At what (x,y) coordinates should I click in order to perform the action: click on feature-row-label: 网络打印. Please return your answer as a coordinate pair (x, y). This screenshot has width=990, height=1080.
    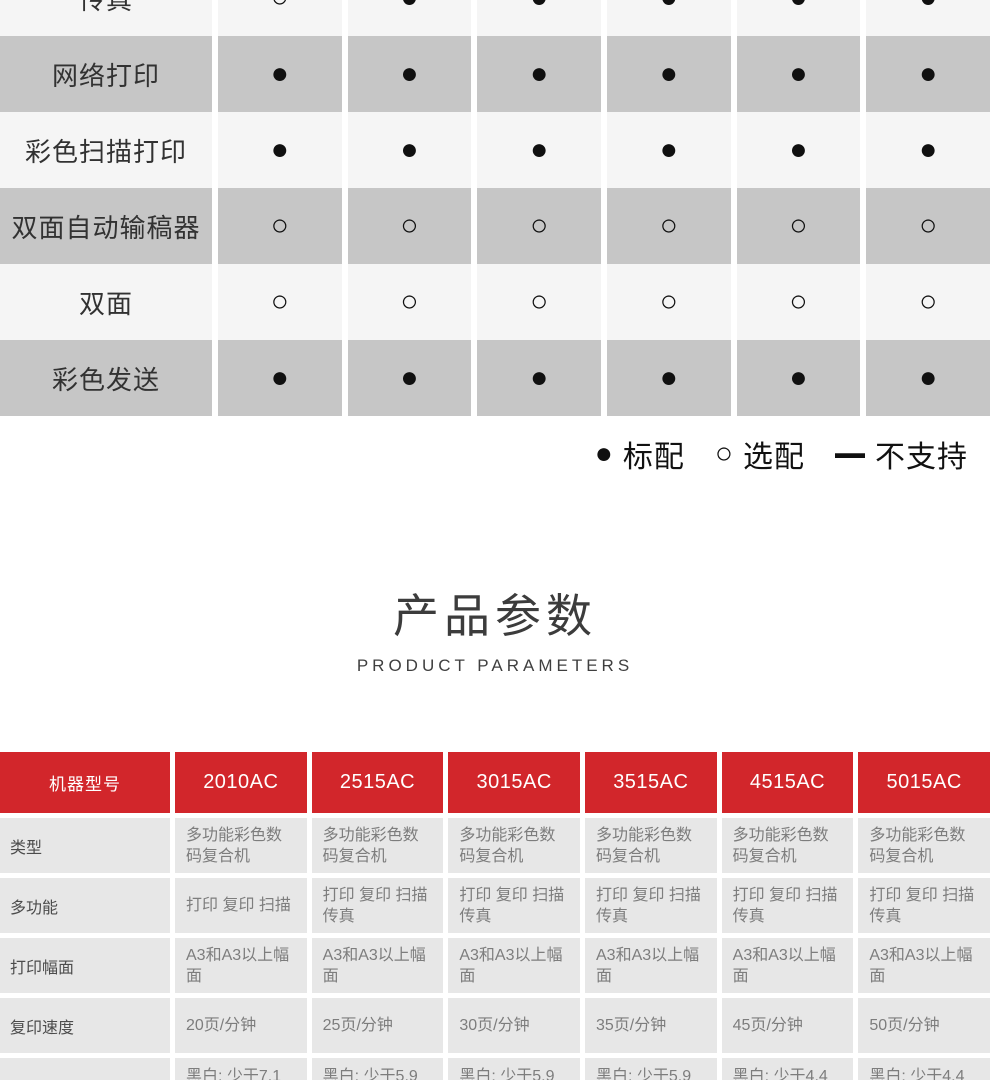
    Looking at the image, I should click on (106, 74).